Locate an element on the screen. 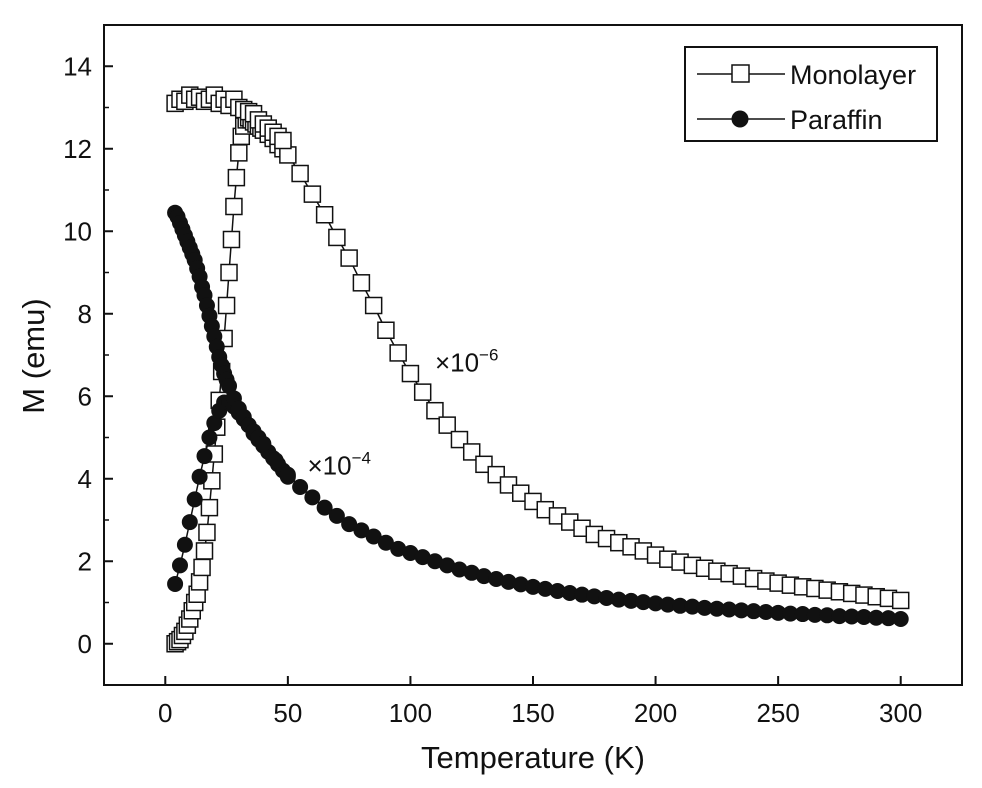  x-tick-label: 150 is located at coordinates (532, 713).